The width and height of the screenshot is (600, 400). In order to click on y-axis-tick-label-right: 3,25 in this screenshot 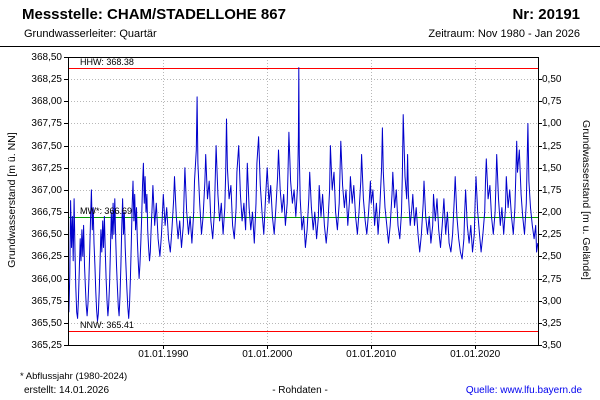, I will do `click(552, 323)`.